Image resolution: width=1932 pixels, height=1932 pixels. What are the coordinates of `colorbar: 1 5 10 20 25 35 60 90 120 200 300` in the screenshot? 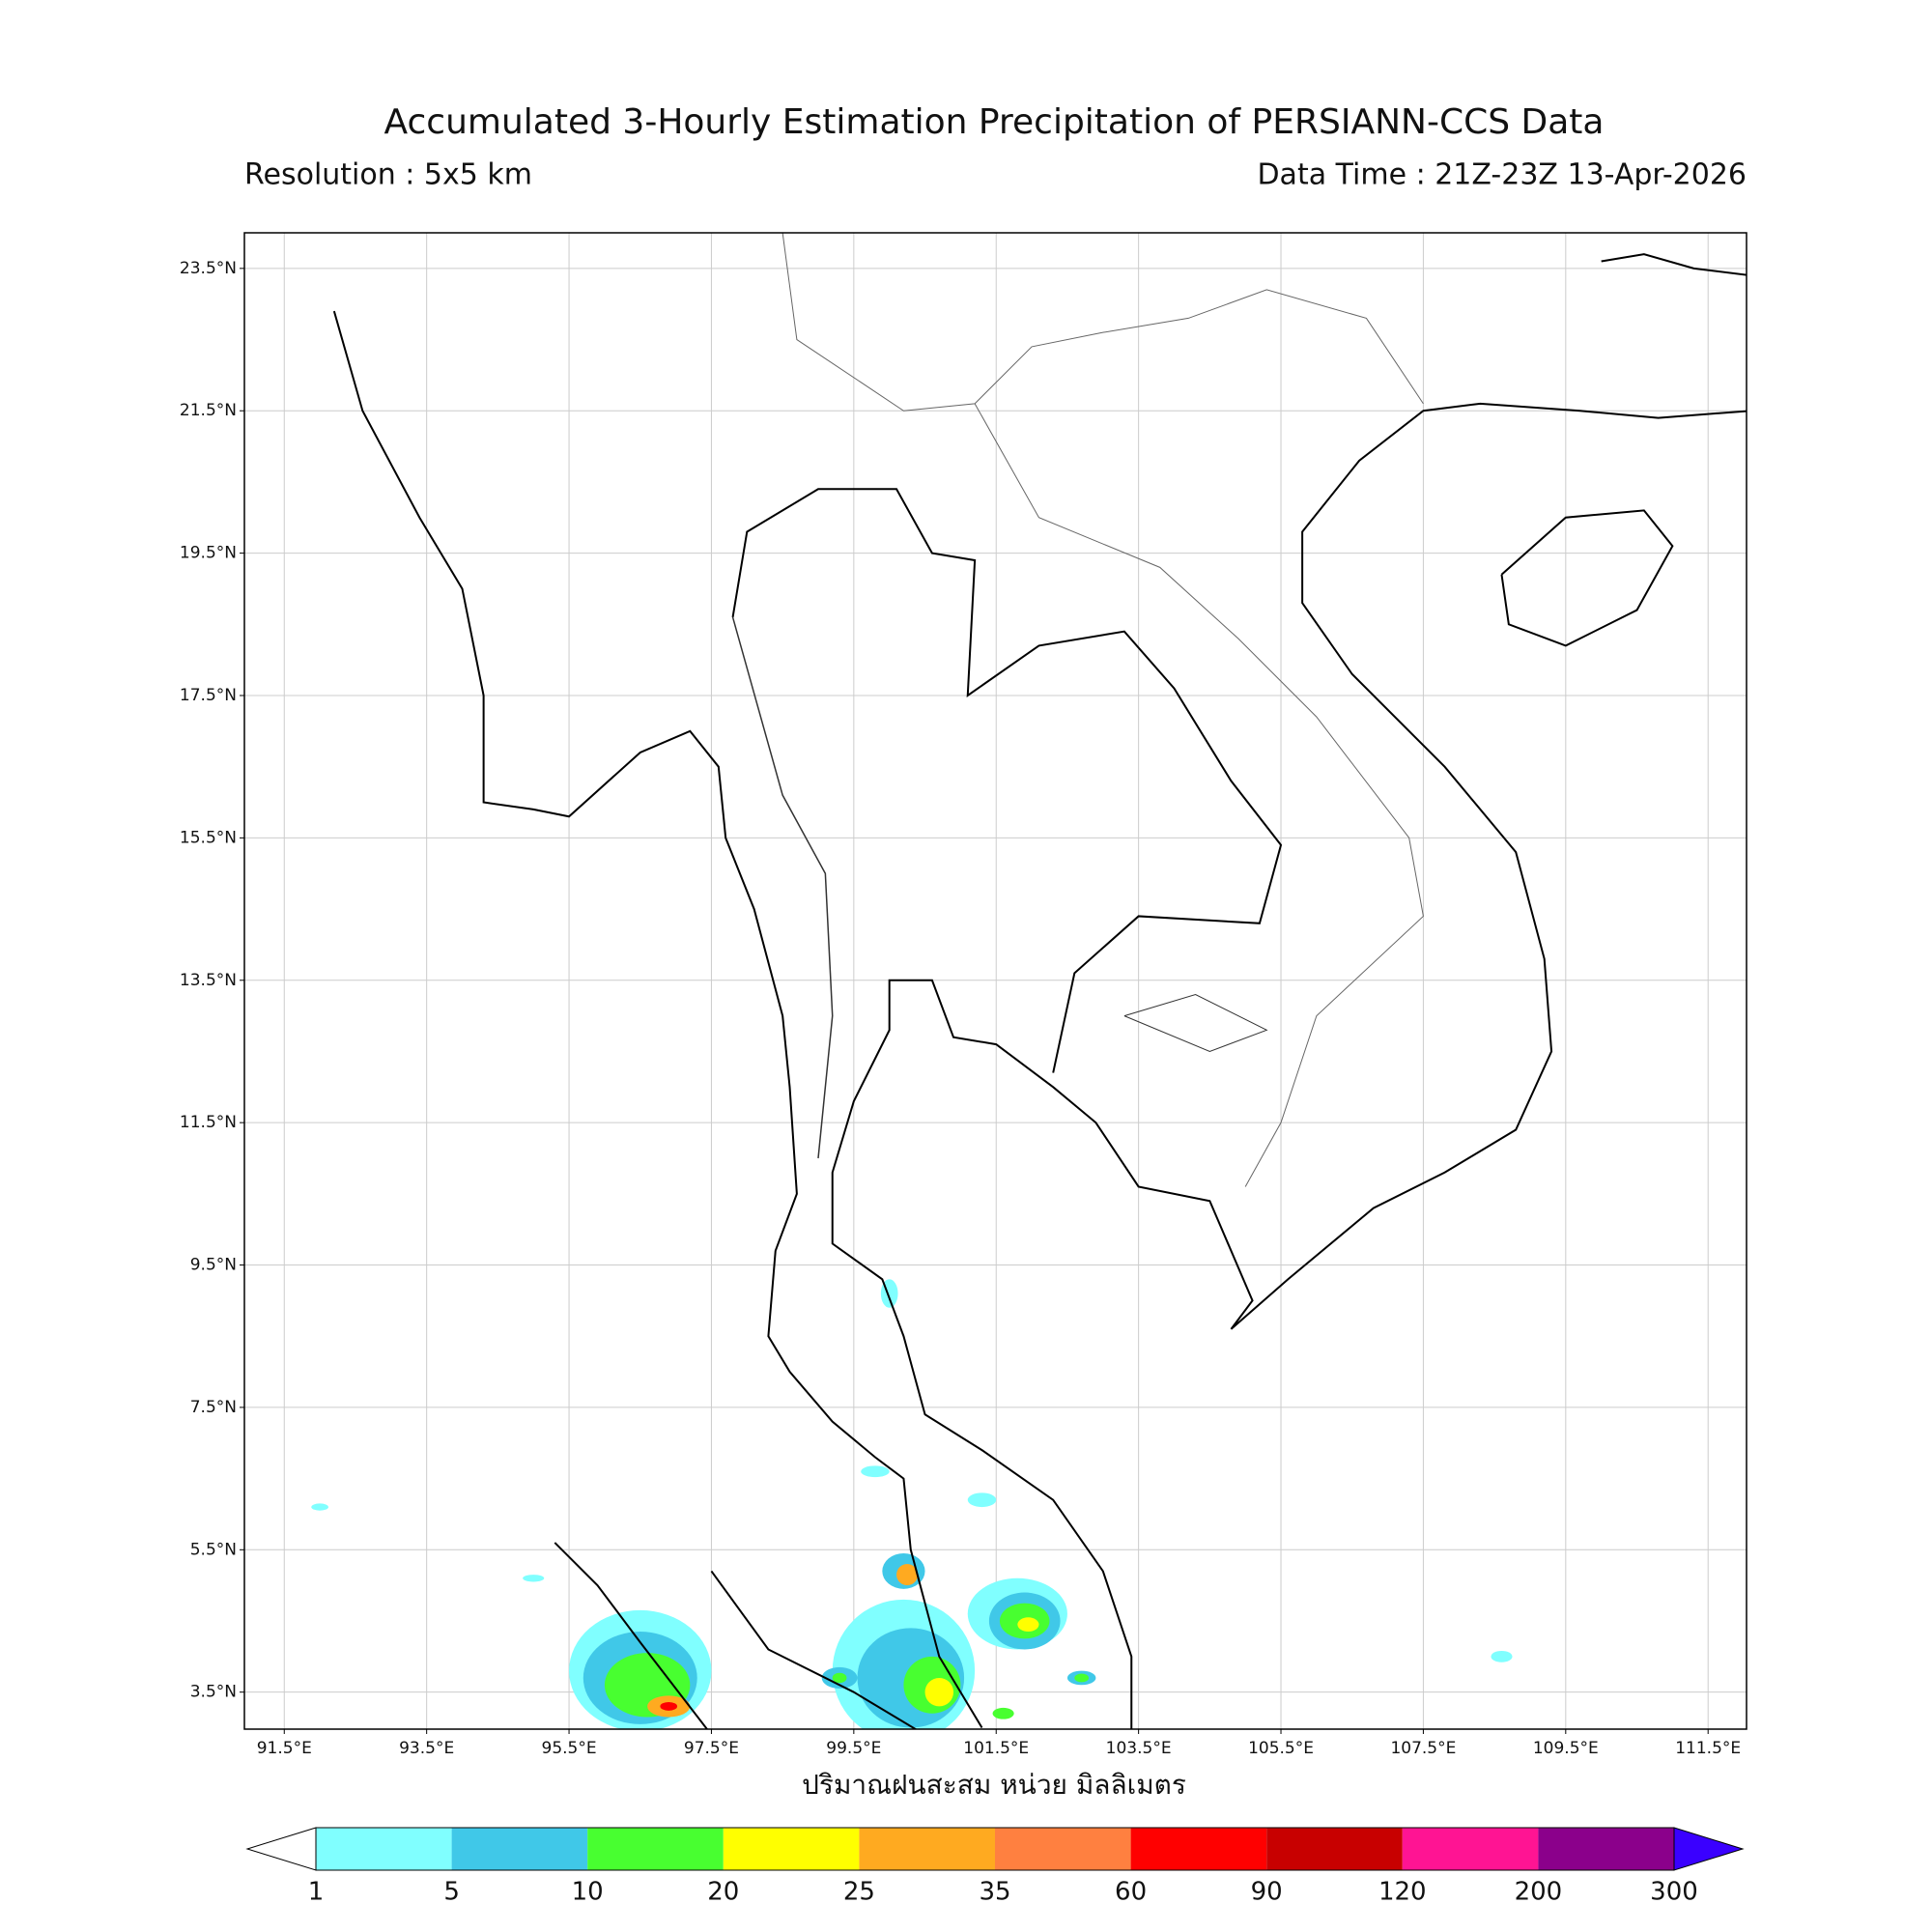 It's located at (995, 1867).